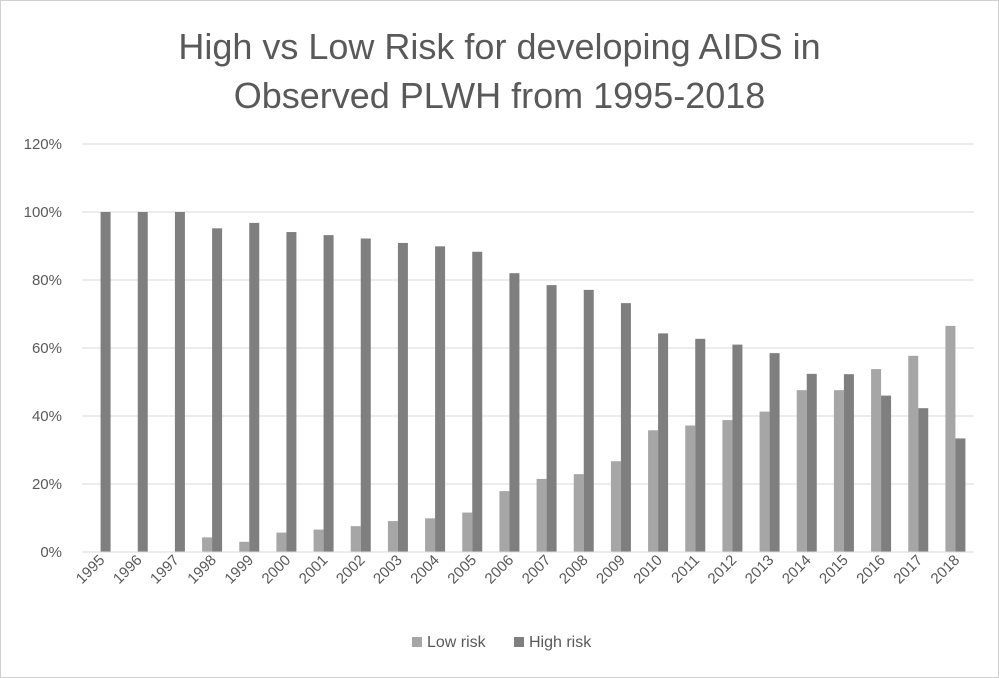  I want to click on bar-high-risk-2009, so click(625, 427).